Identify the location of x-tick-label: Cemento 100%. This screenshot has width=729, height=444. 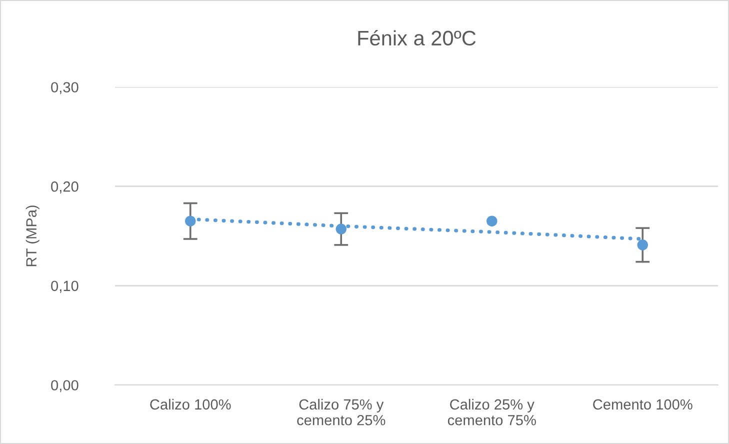
(642, 404).